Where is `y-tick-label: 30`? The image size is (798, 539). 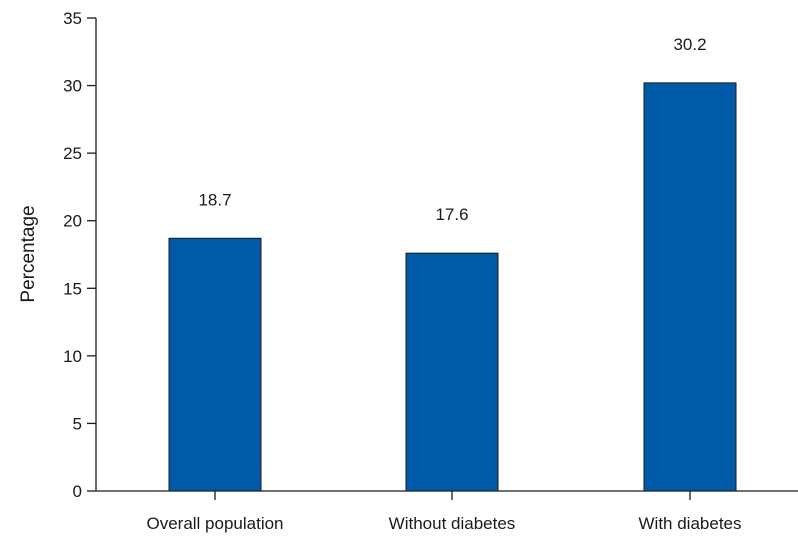 y-tick-label: 30 is located at coordinates (72, 86).